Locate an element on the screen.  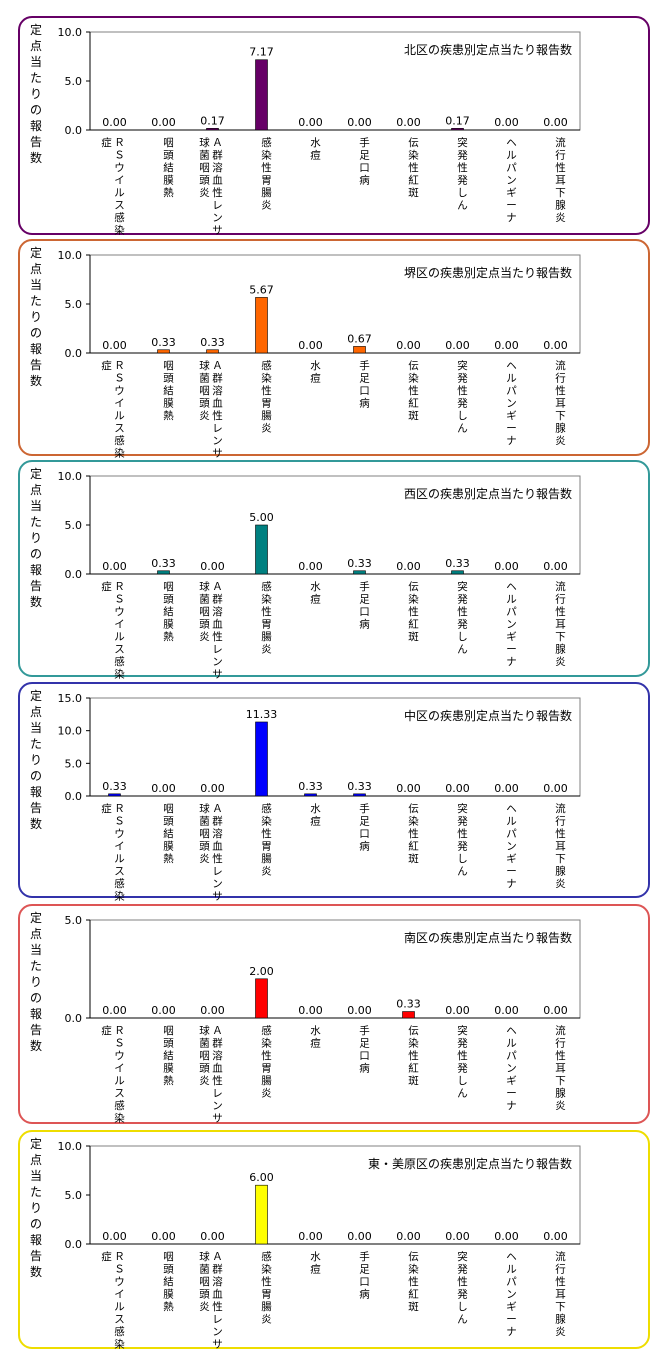
chart-title: 堺区の疾患別定点当たり報告数 is located at coordinates (488, 272).